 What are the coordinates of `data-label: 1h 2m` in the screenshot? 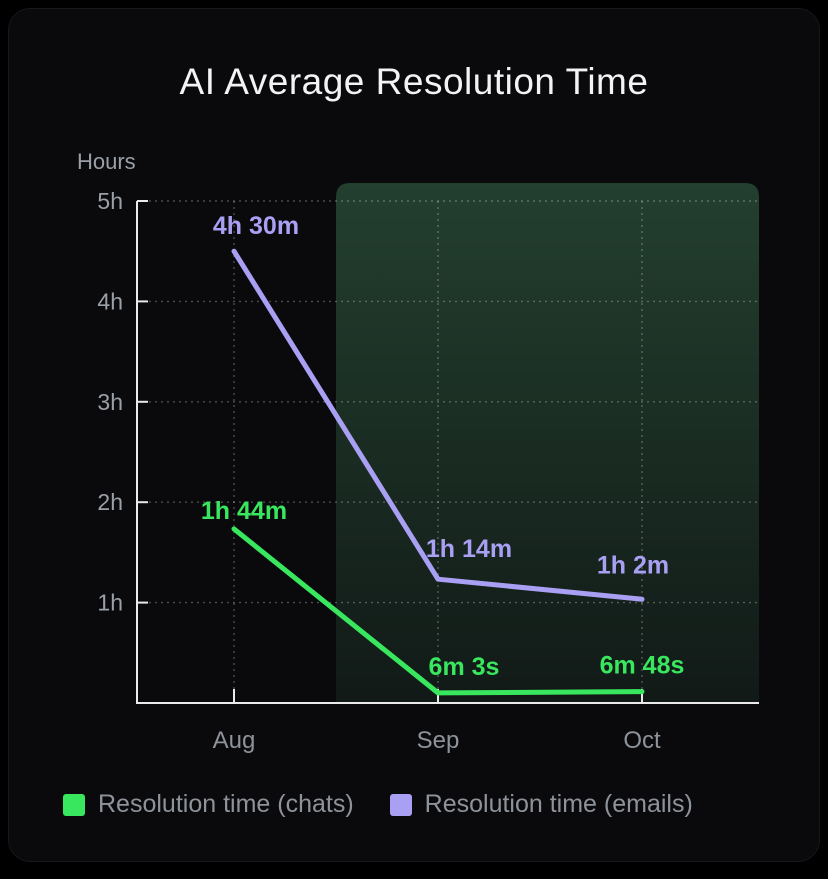 It's located at (633, 565).